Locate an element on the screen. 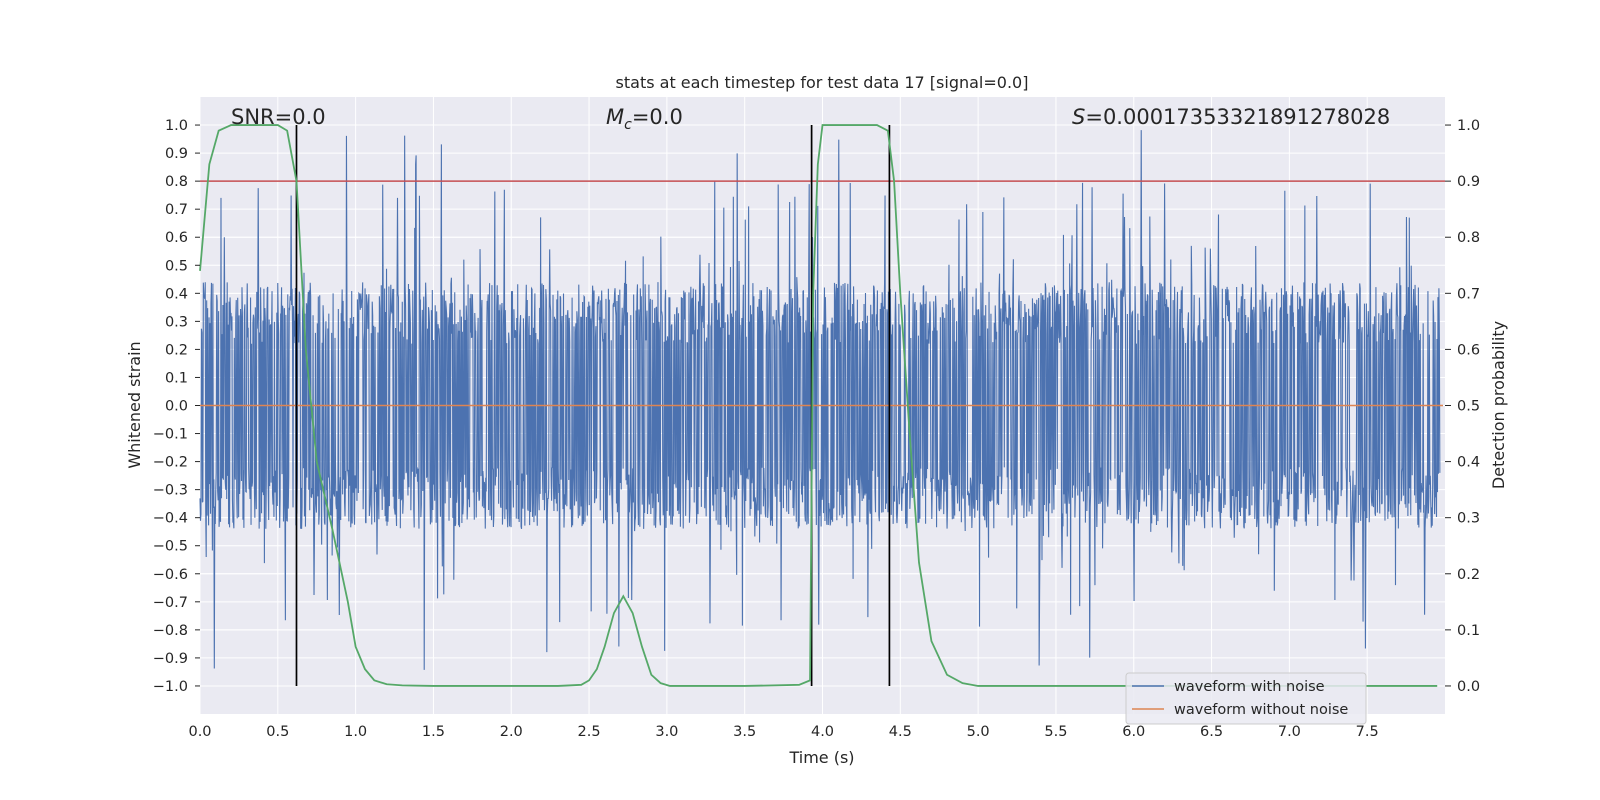 This screenshot has width=1600, height=800. chirp-mass-subscript: c is located at coordinates (628, 125).